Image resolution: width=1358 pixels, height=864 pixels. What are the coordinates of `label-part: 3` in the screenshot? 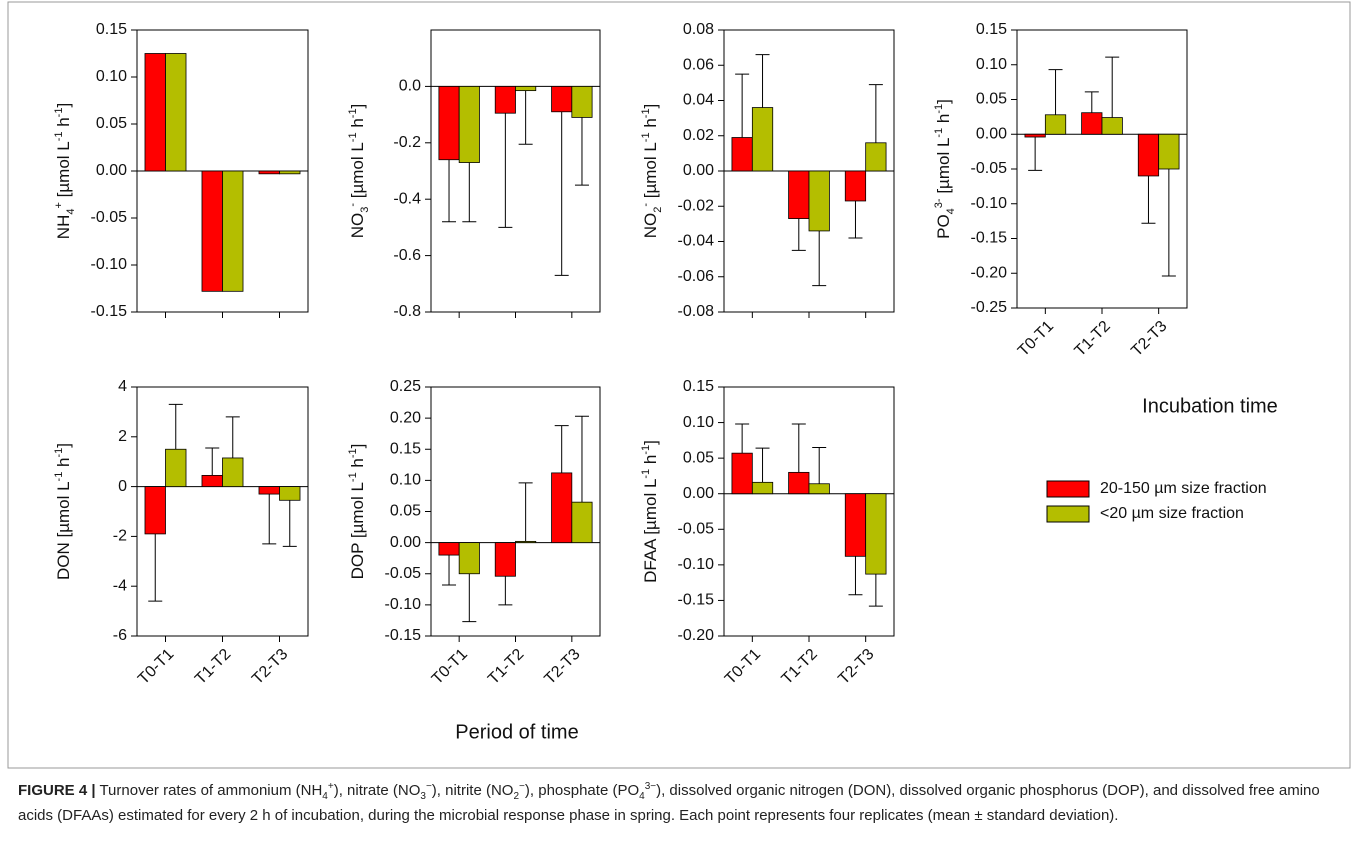 It's located at (365, 210).